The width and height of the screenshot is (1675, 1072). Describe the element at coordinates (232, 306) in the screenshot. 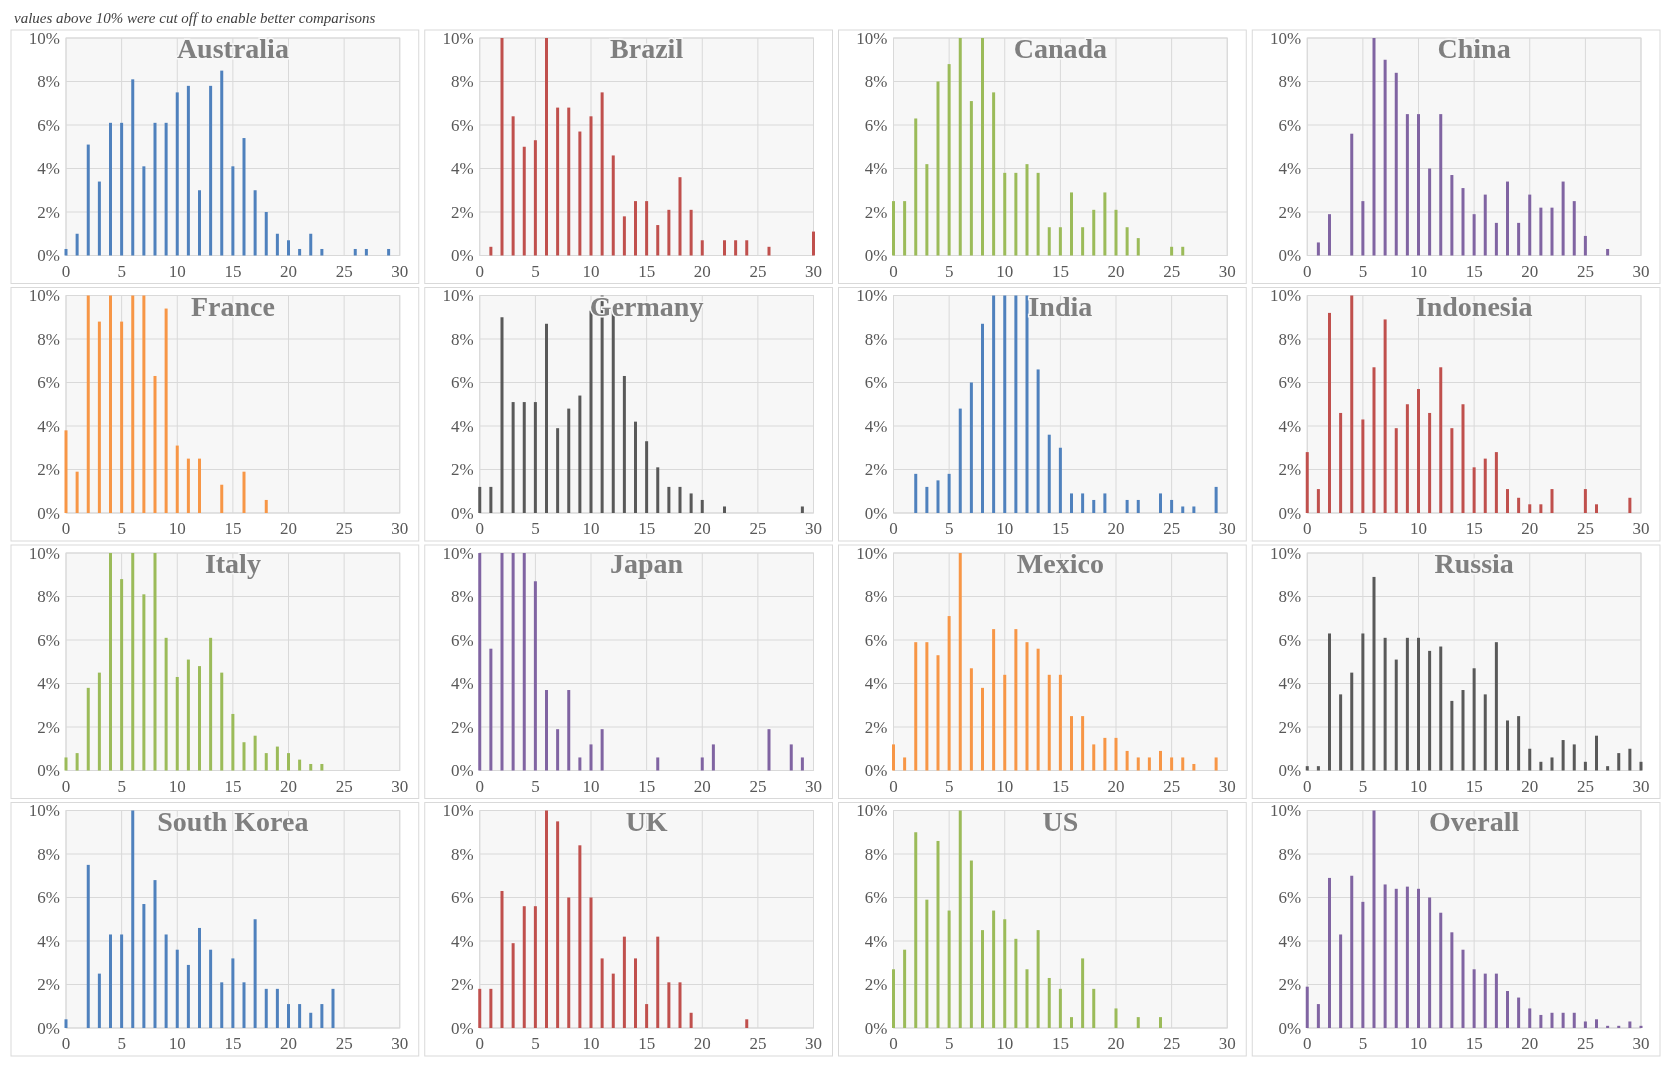

I see `chart-title: France` at that location.